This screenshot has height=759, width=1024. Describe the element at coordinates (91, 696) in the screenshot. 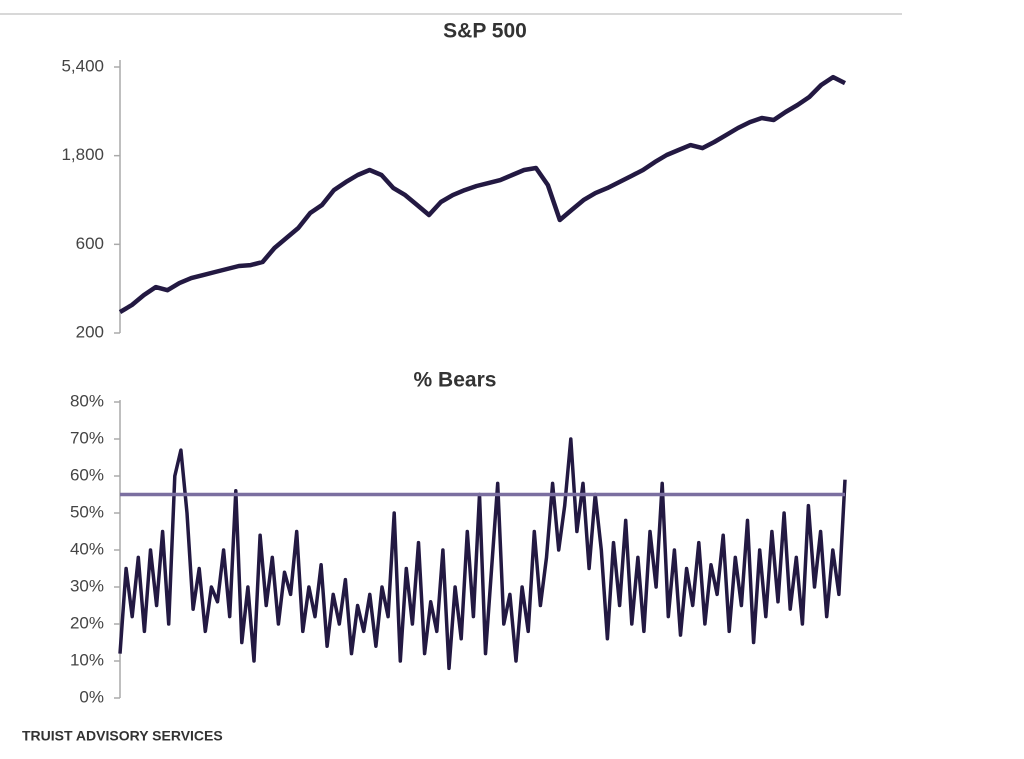

I see `y-tick-label: 0%` at that location.